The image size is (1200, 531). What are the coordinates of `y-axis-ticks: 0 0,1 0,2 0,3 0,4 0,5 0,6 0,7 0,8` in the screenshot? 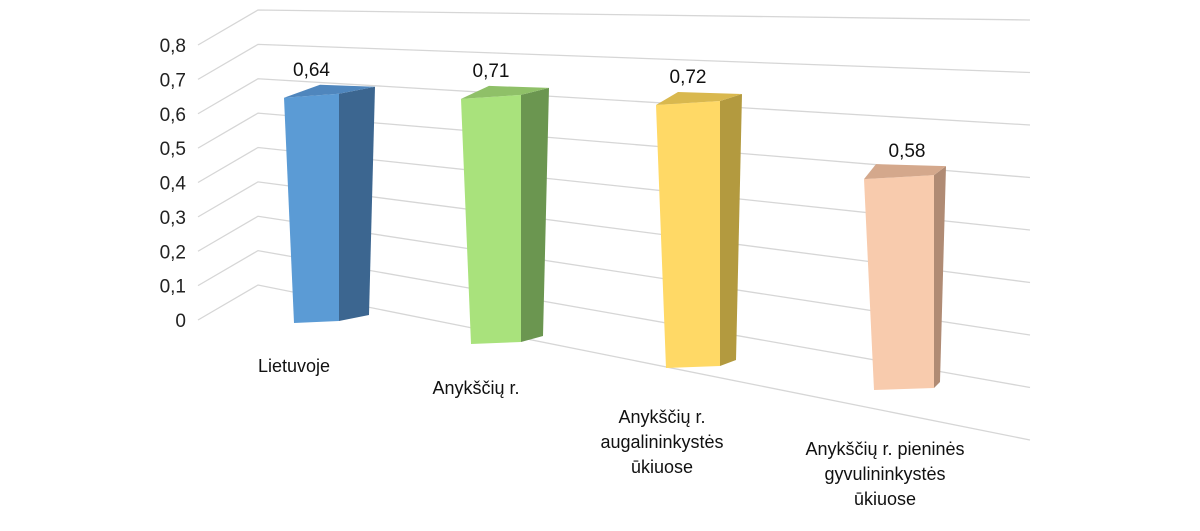 It's located at (173, 184).